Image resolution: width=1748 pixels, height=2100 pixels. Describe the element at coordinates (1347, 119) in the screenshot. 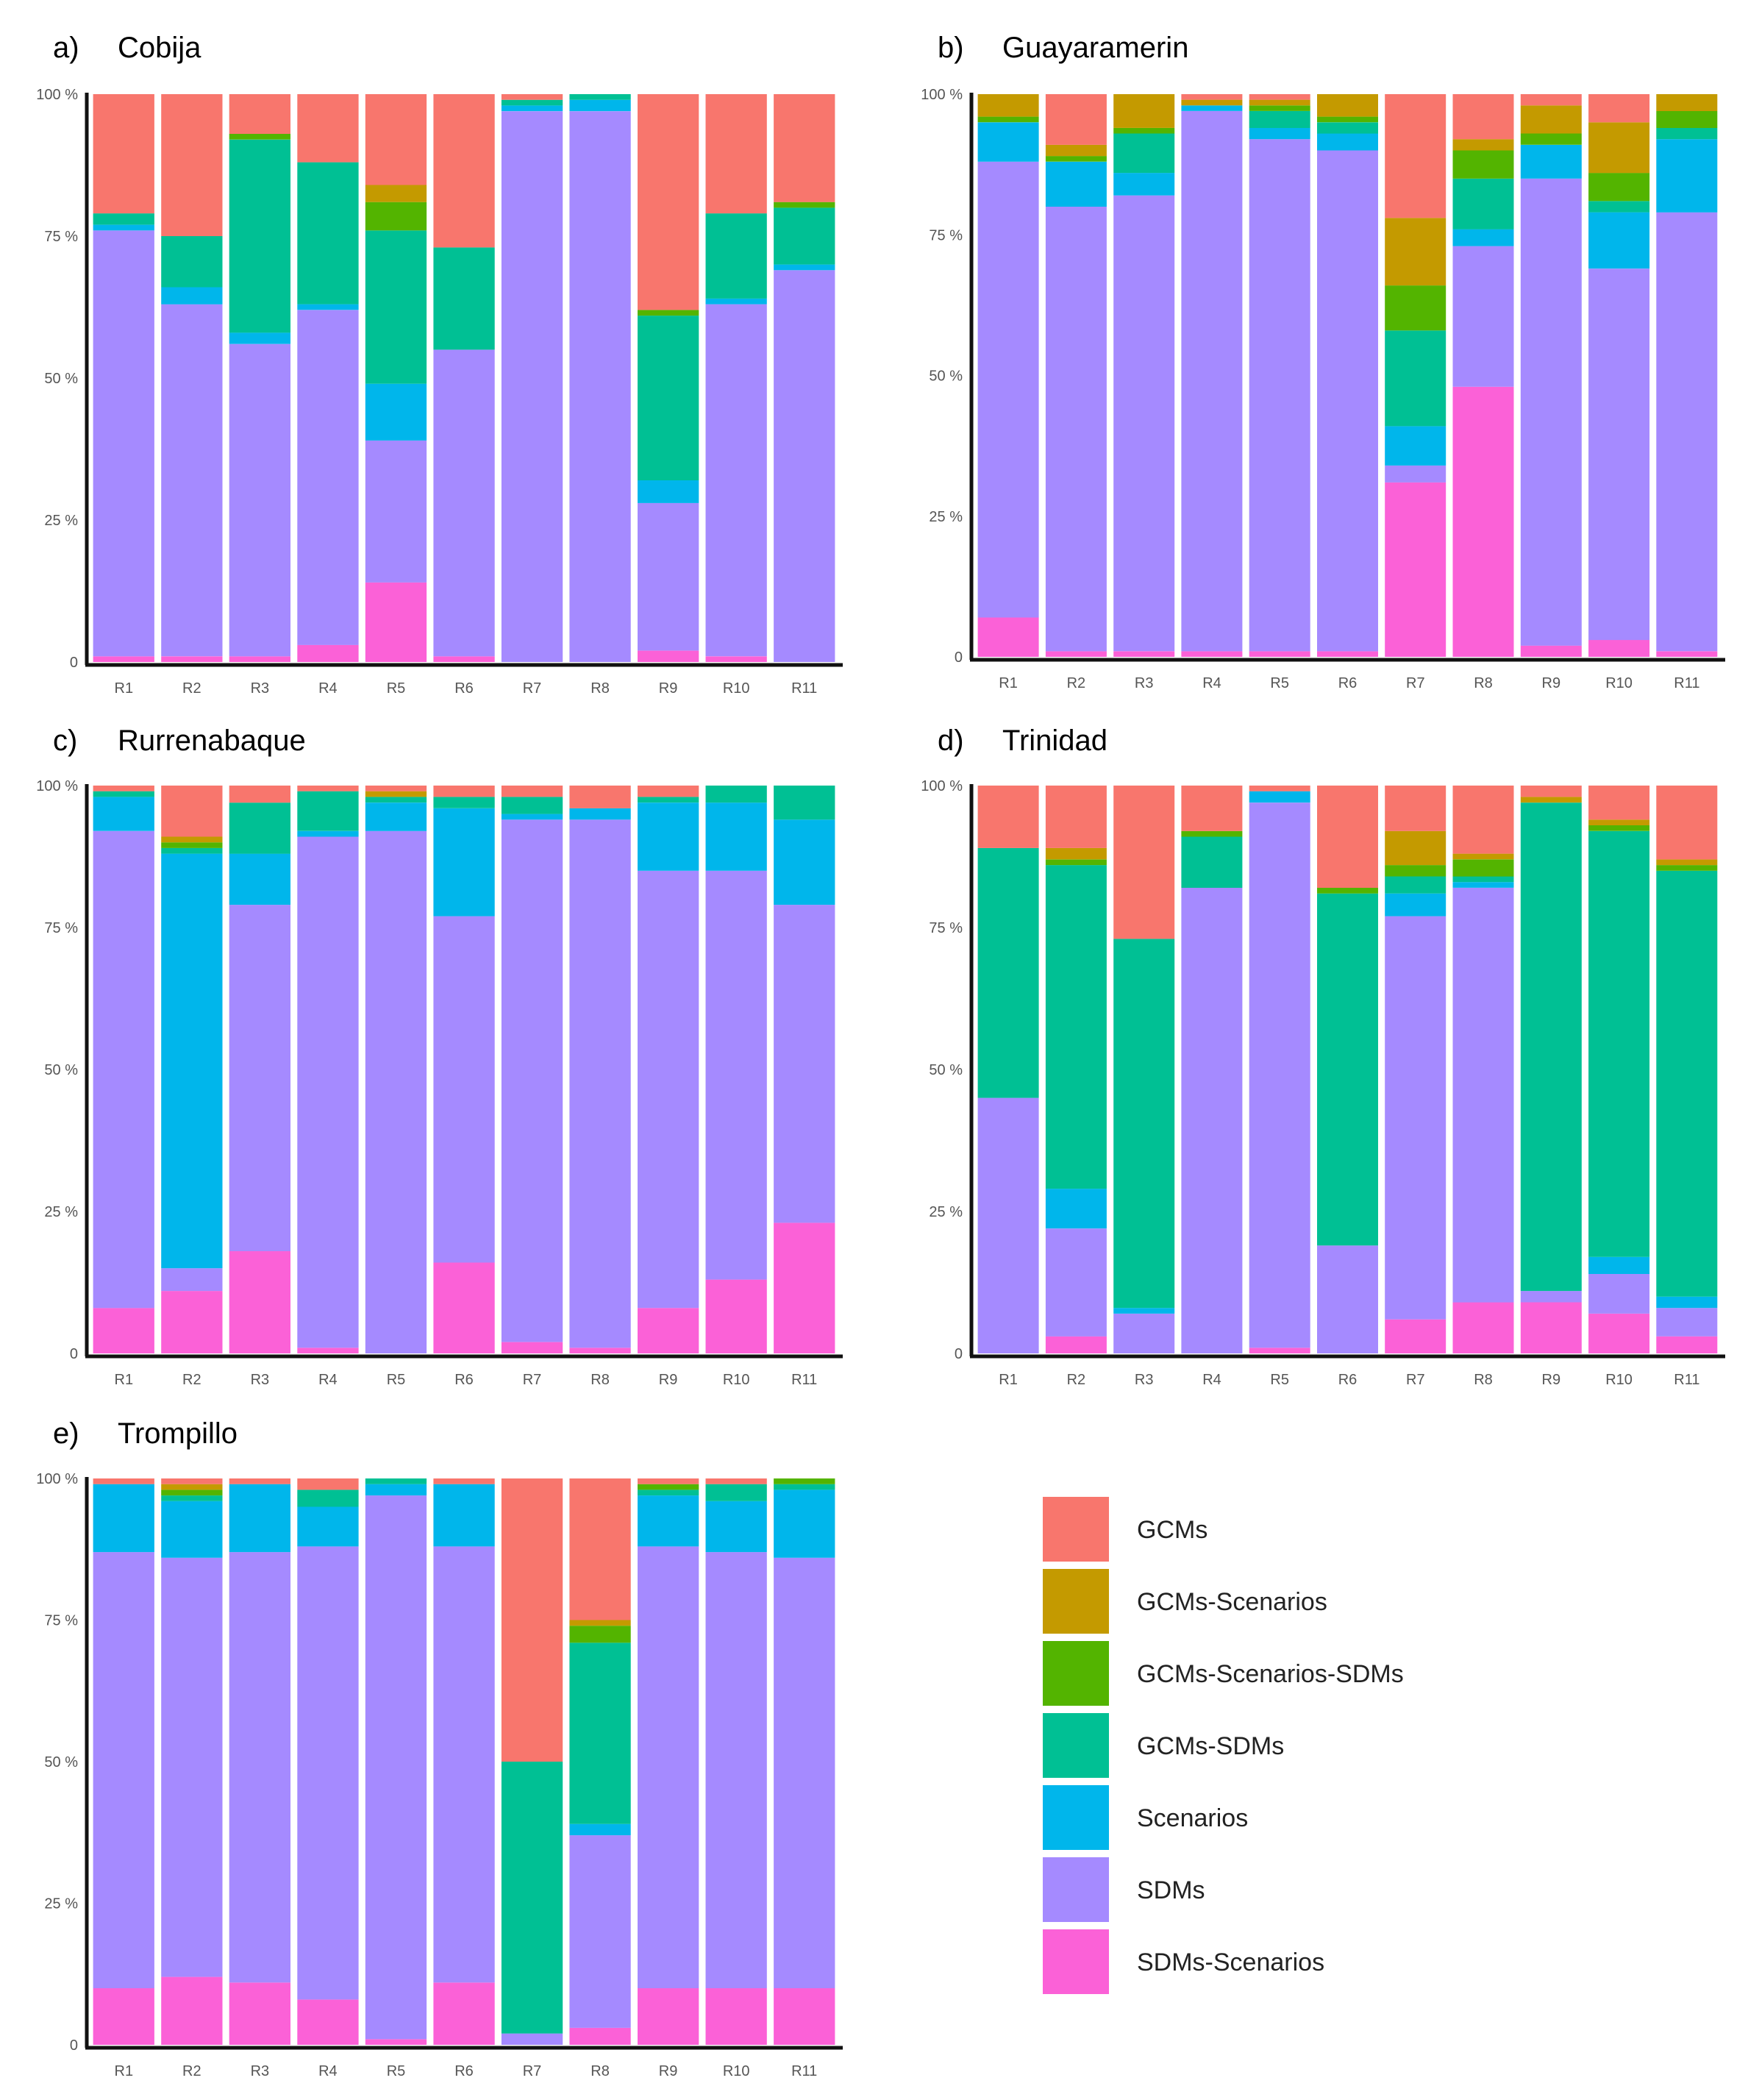

I see `bar-segment-r6-gcms-scenarios-sdms` at that location.